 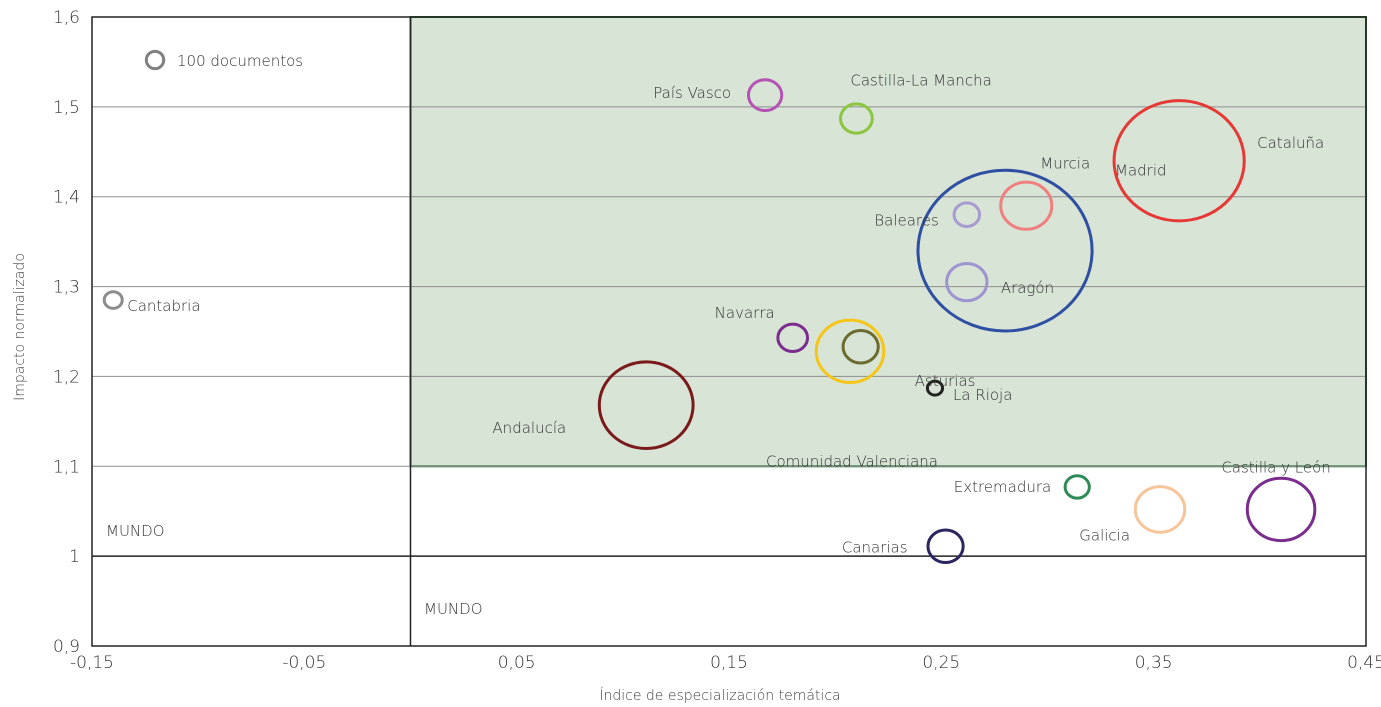 I want to click on bubble-label: La Rioja, so click(x=982, y=395).